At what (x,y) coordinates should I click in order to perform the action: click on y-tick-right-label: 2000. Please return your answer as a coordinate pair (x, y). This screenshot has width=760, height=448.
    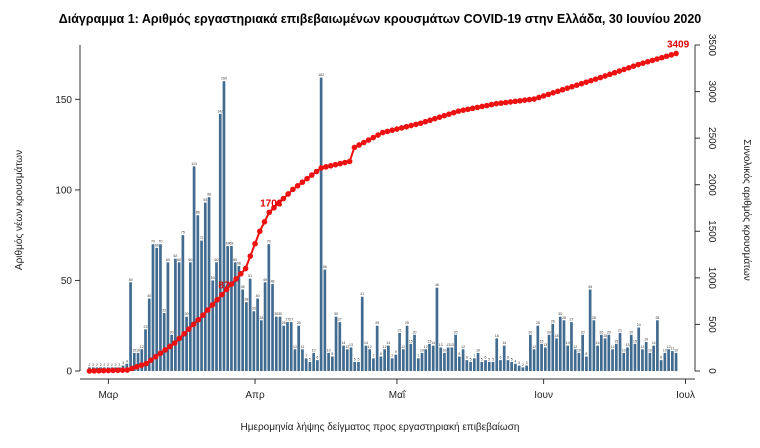
    Looking at the image, I should click on (711, 185).